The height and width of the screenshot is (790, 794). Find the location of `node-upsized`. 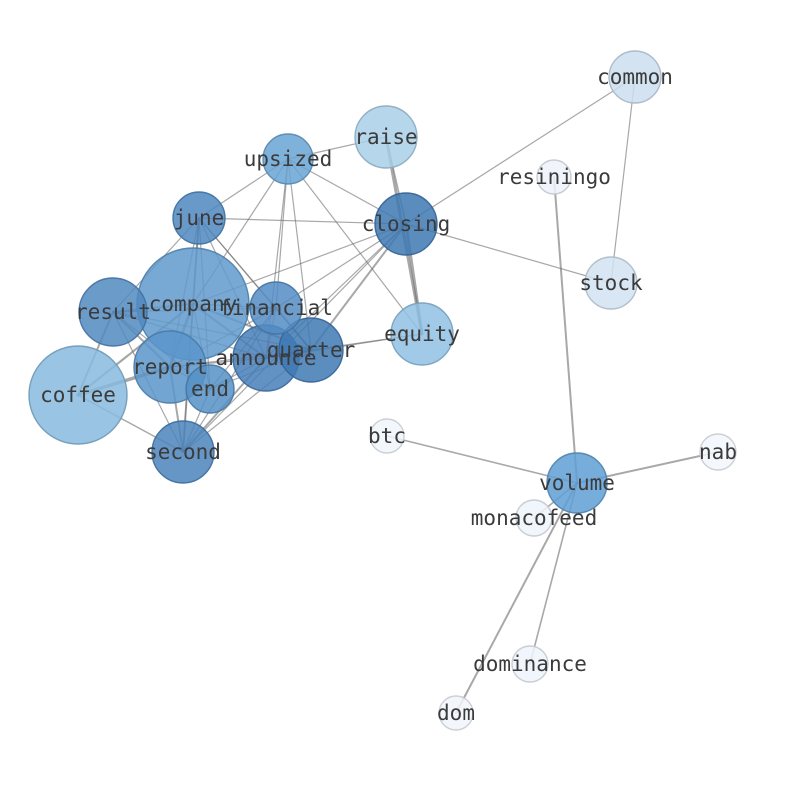

node-upsized is located at coordinates (288, 159).